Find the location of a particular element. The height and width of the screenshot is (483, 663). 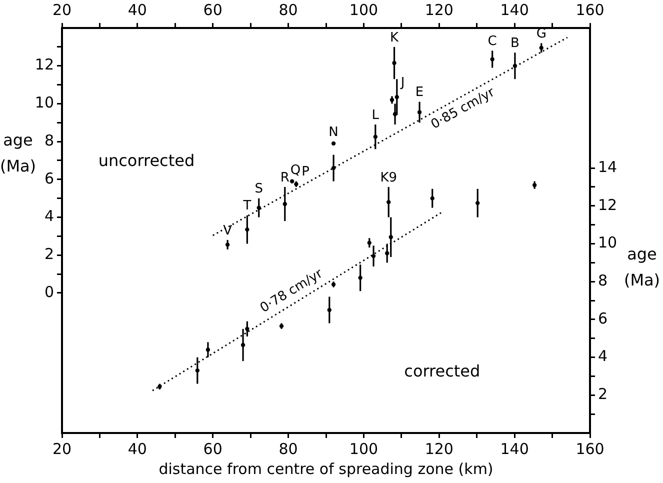

annotation: V is located at coordinates (227, 230).